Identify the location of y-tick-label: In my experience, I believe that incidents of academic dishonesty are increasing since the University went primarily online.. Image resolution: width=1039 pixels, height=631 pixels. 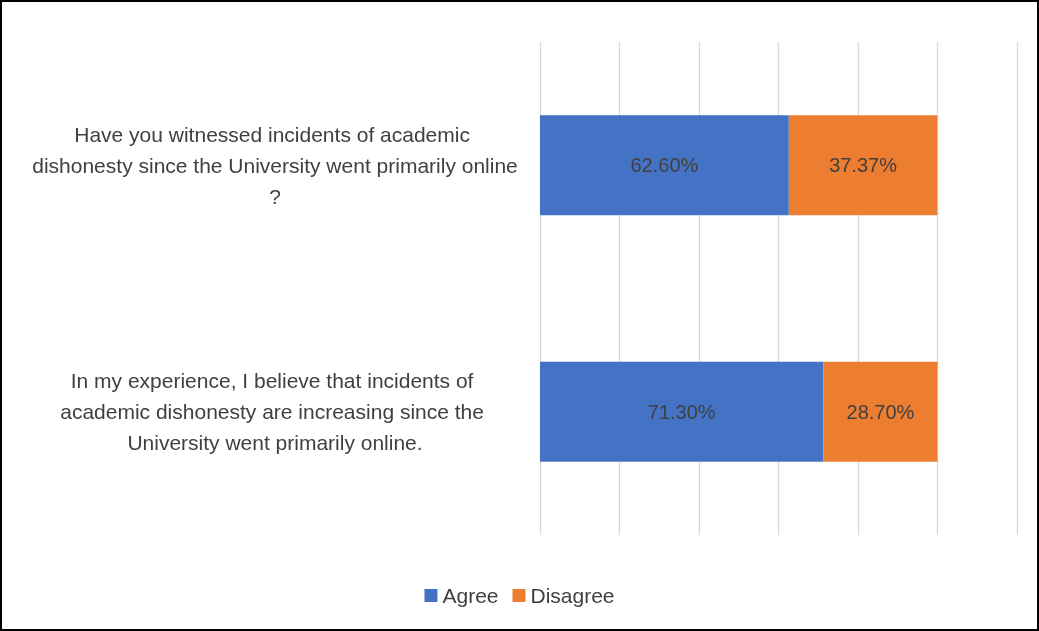
(275, 412).